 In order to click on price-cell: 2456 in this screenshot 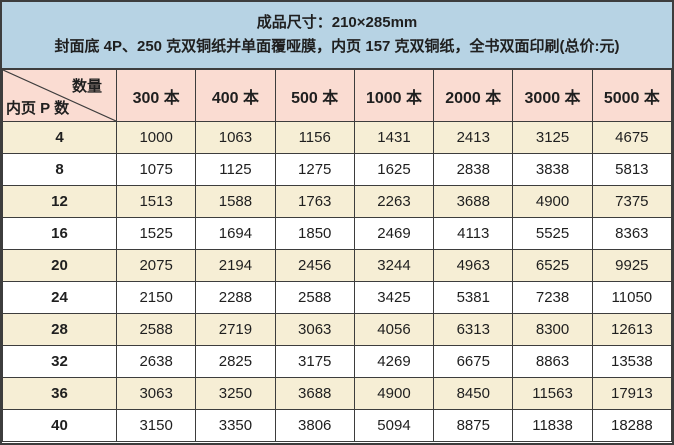, I will do `click(314, 265)`.